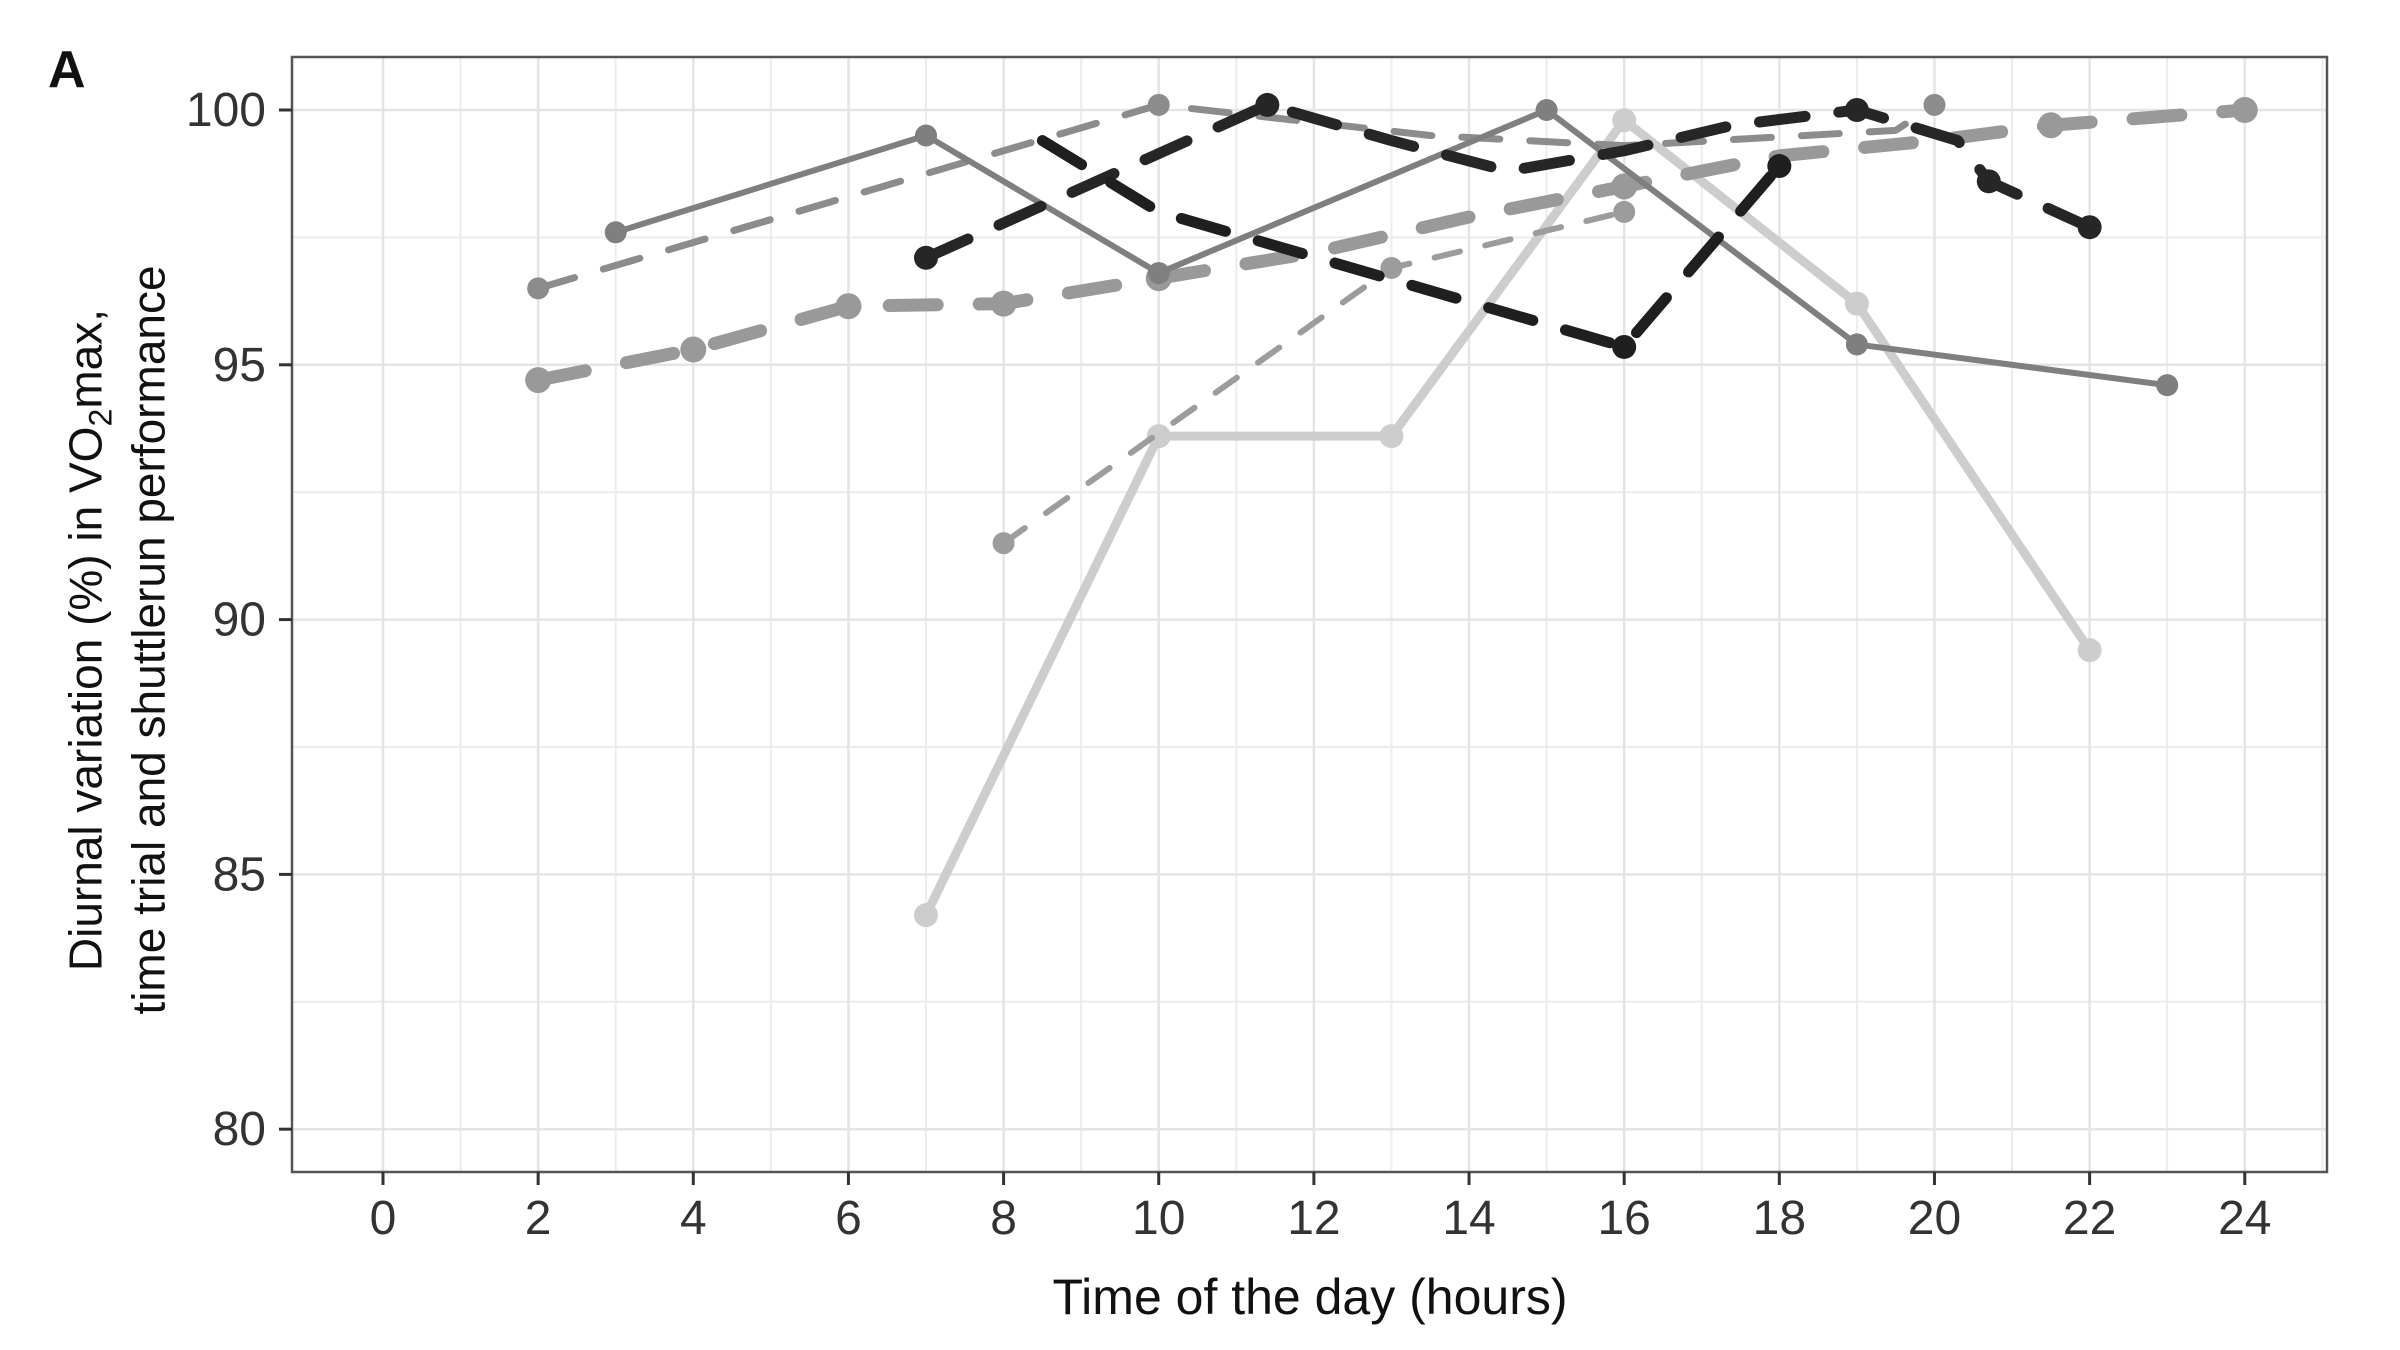 The height and width of the screenshot is (1350, 2400). I want to click on series-medium-dashed-gray-line, so click(1236, 196).